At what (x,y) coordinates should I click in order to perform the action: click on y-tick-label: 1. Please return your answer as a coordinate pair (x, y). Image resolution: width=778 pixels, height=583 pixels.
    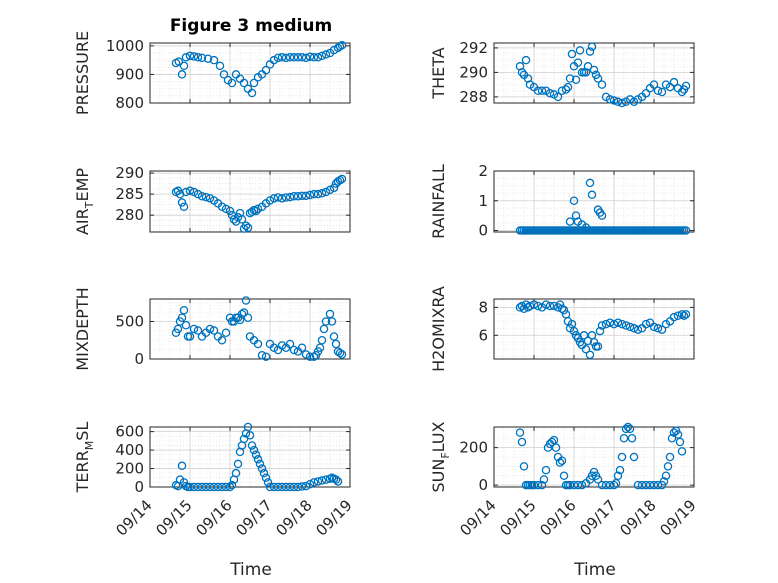
    Looking at the image, I should click on (483, 201).